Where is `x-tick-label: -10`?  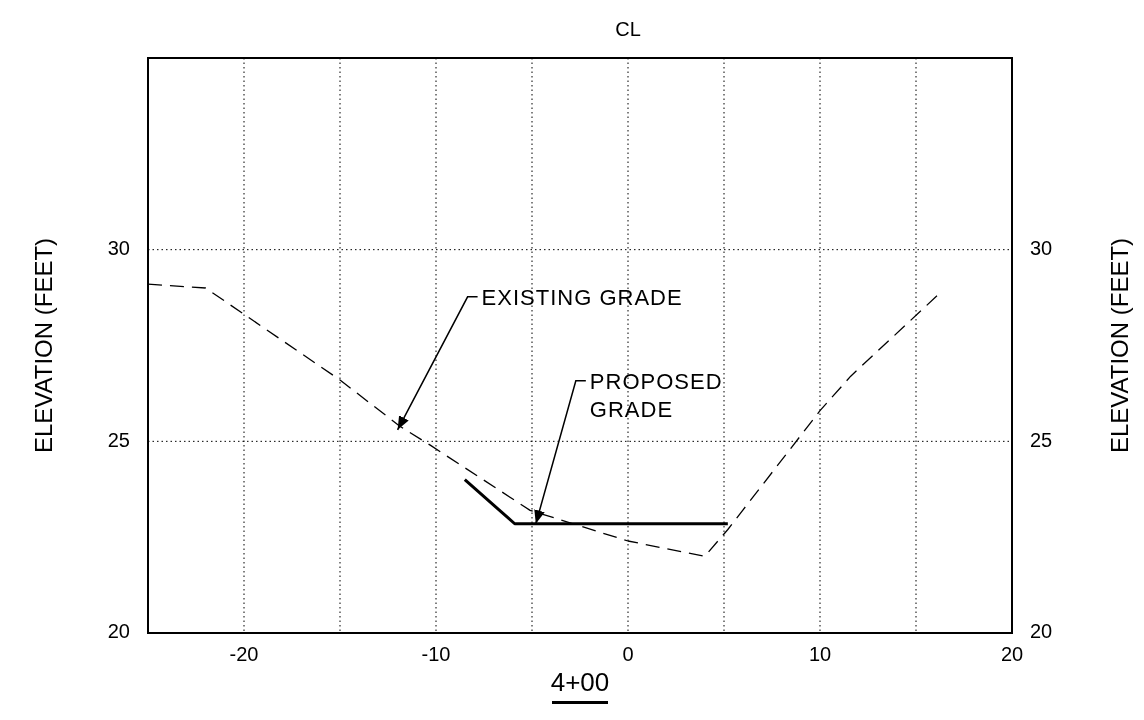 x-tick-label: -10 is located at coordinates (436, 654).